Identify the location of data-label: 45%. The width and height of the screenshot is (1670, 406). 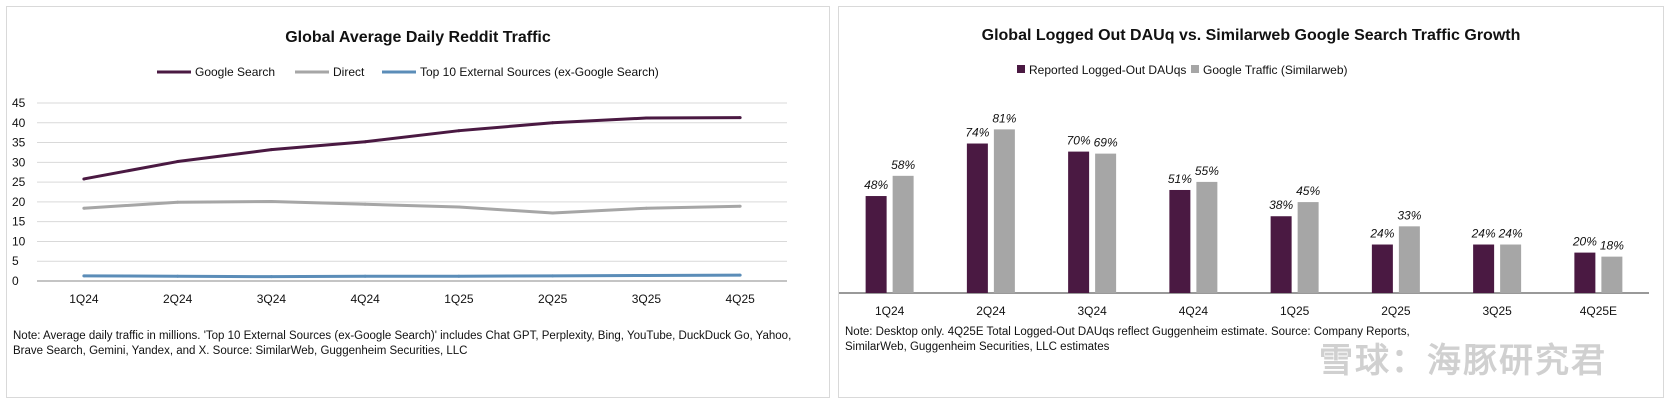
(1308, 191).